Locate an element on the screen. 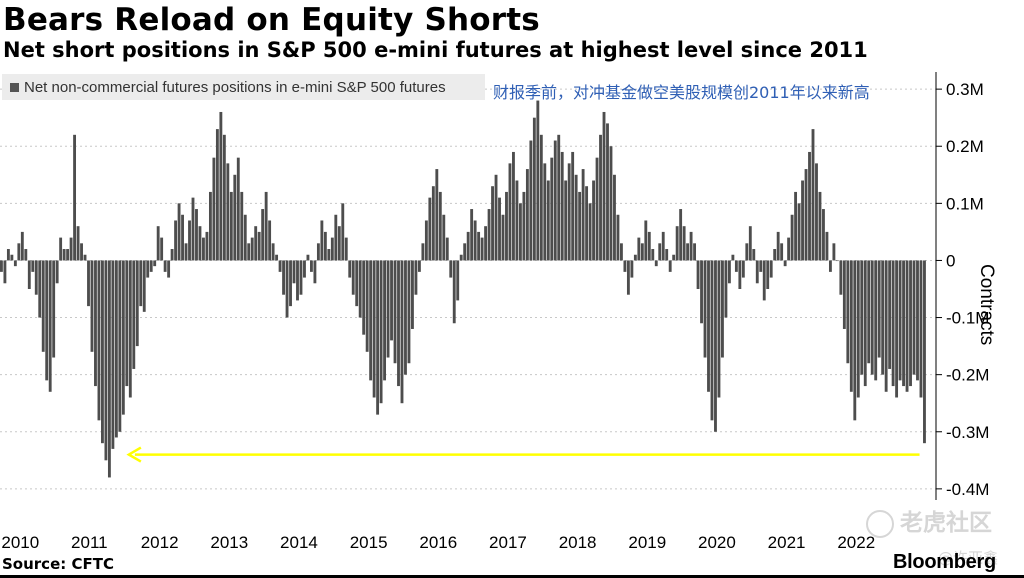  source-note: Source: CFTC is located at coordinates (58, 564).